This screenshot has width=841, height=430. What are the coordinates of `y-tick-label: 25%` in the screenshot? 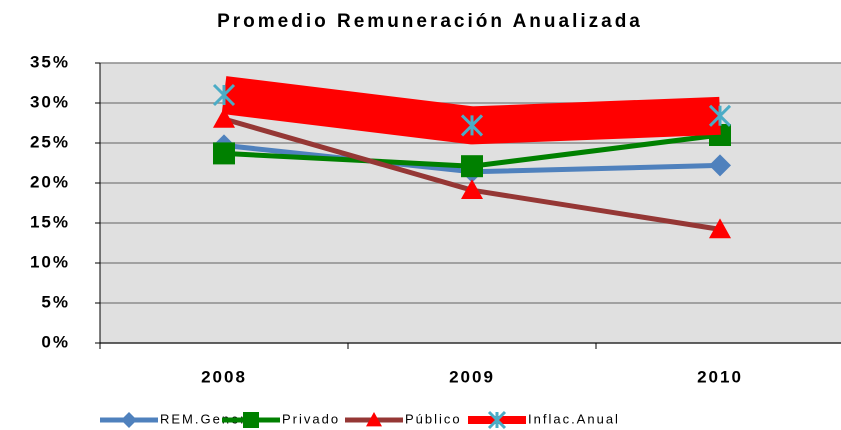 It's located at (50, 141).